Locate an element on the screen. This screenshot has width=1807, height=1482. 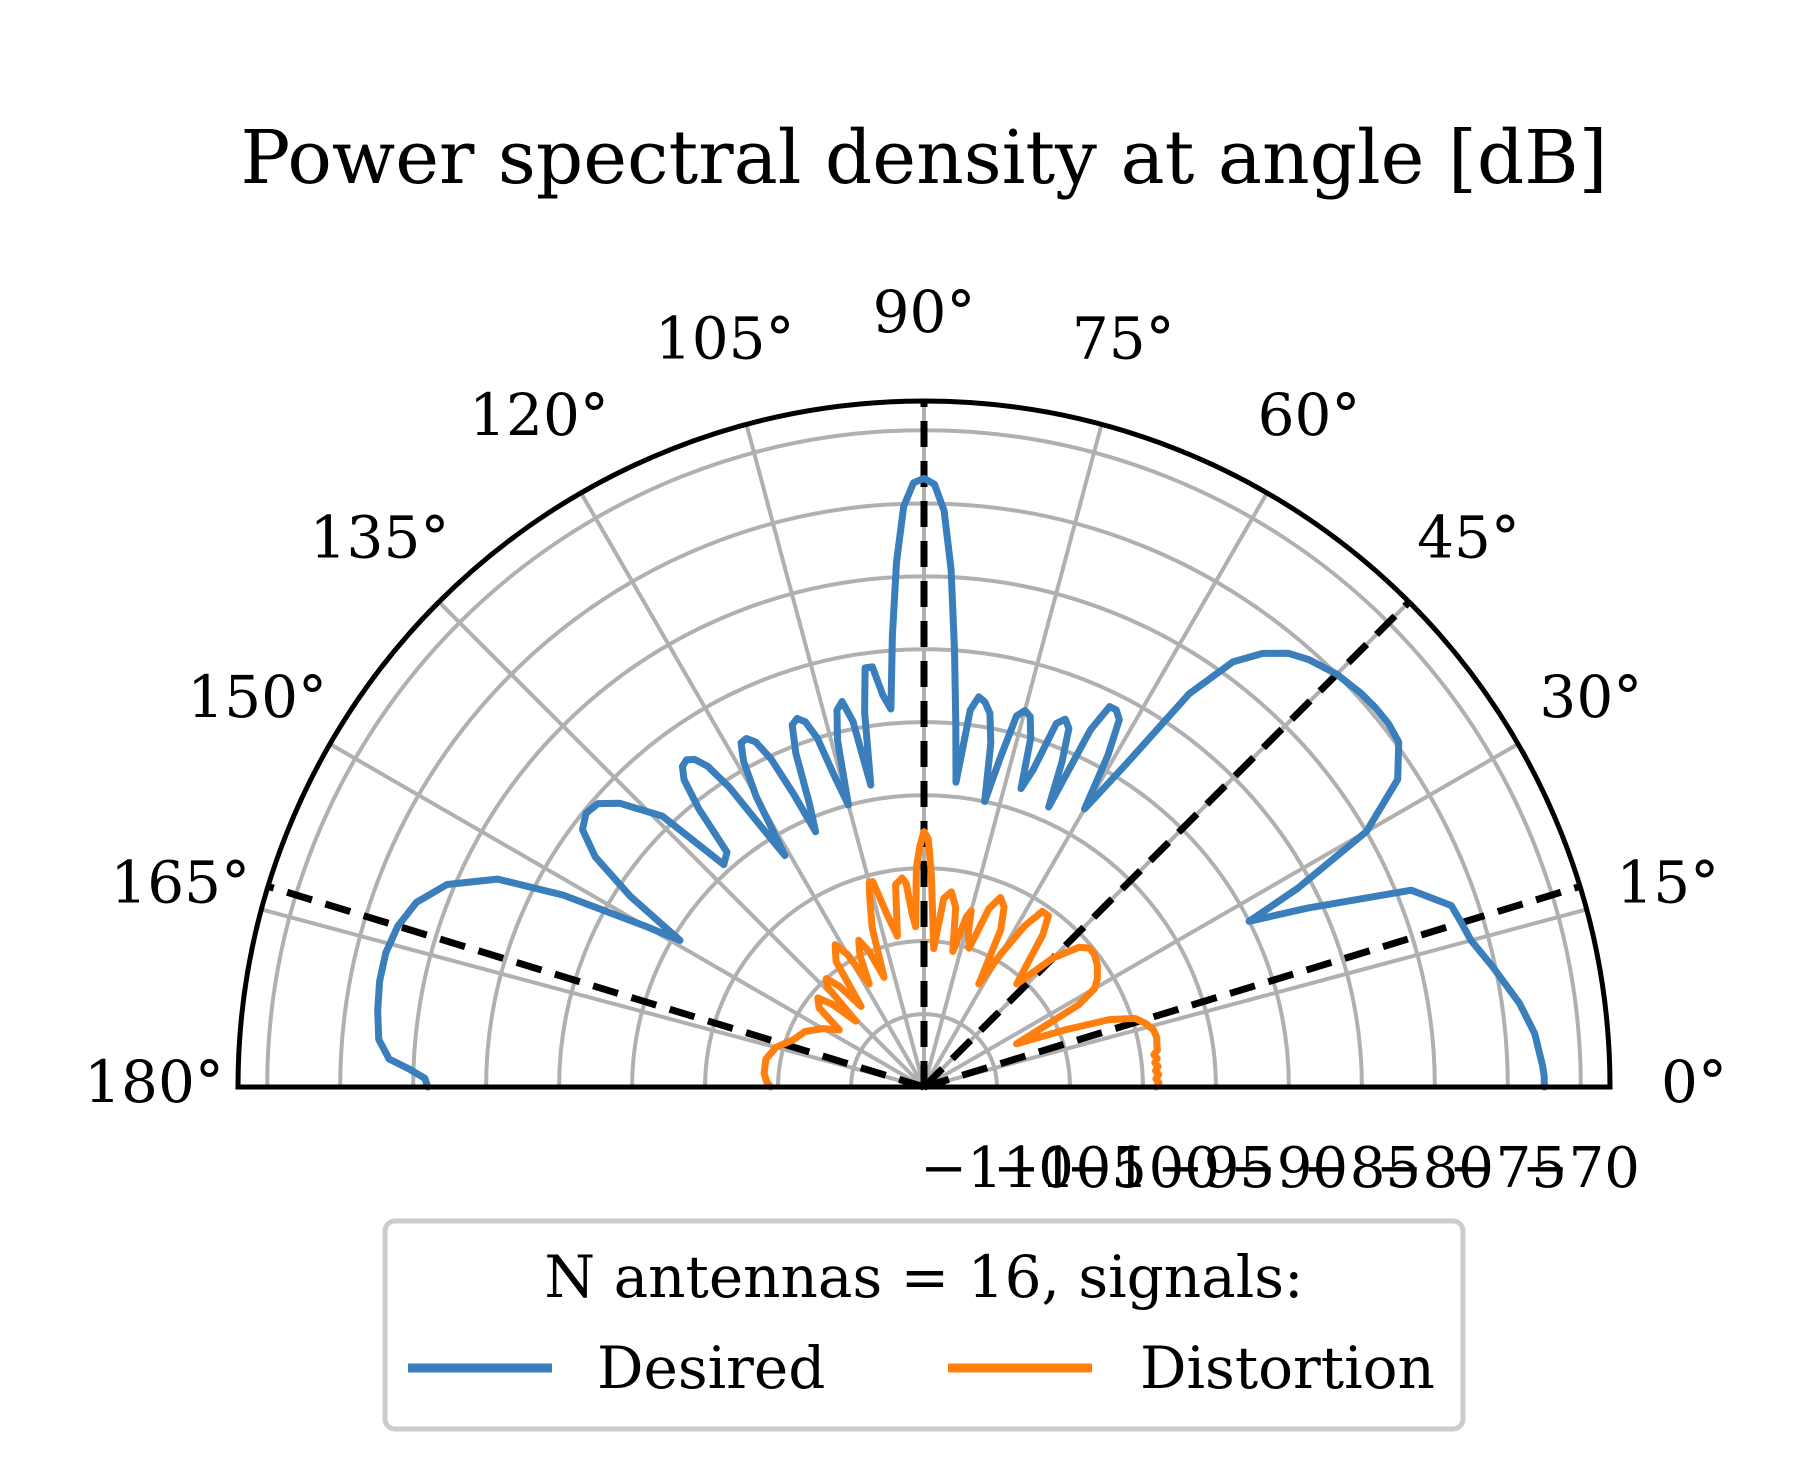
theta-tick-label: 30° is located at coordinates (1590, 697).